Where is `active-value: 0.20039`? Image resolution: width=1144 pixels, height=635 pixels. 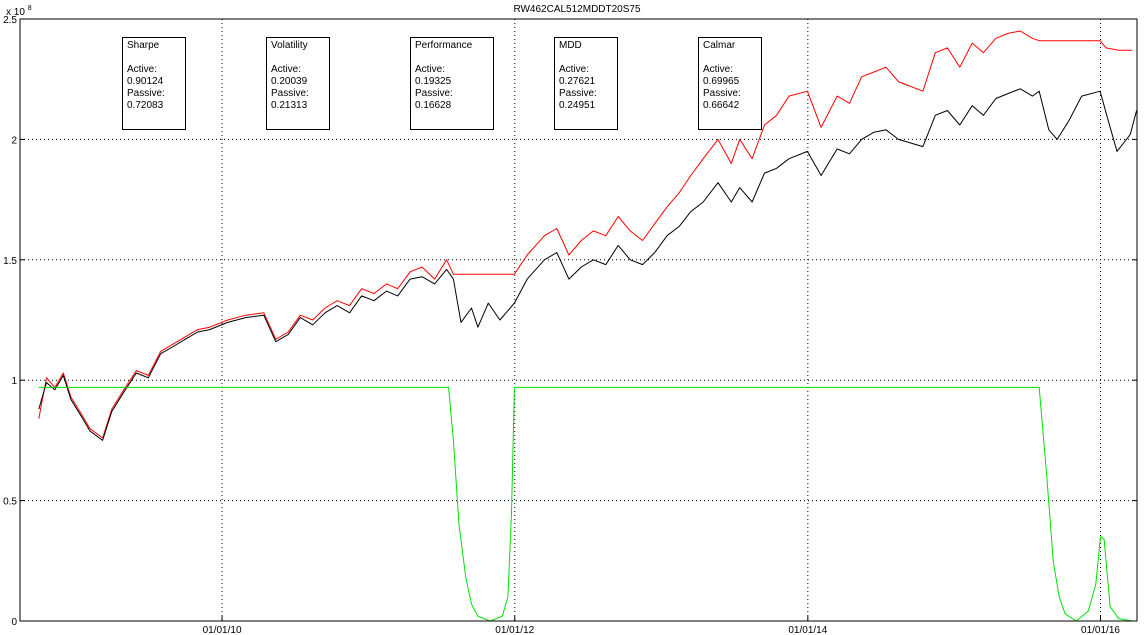
active-value: 0.20039 is located at coordinates (289, 81).